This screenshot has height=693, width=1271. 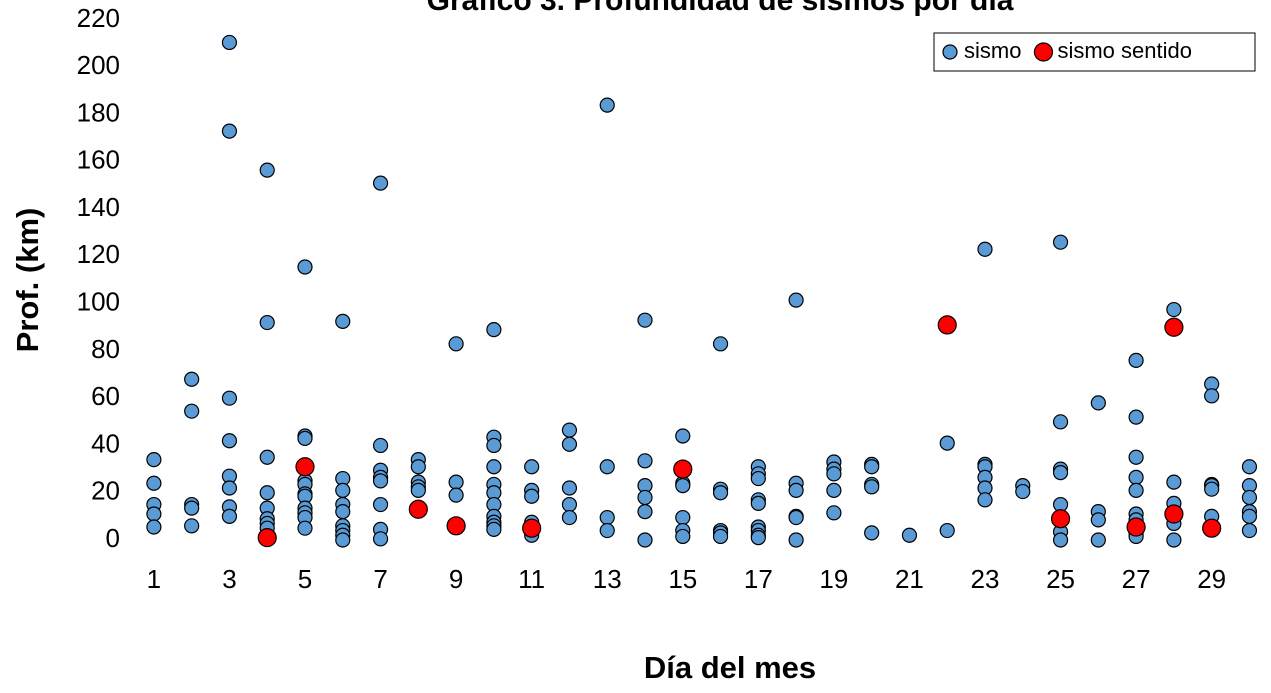 I want to click on y-tick-label: 200, so click(x=98, y=65).